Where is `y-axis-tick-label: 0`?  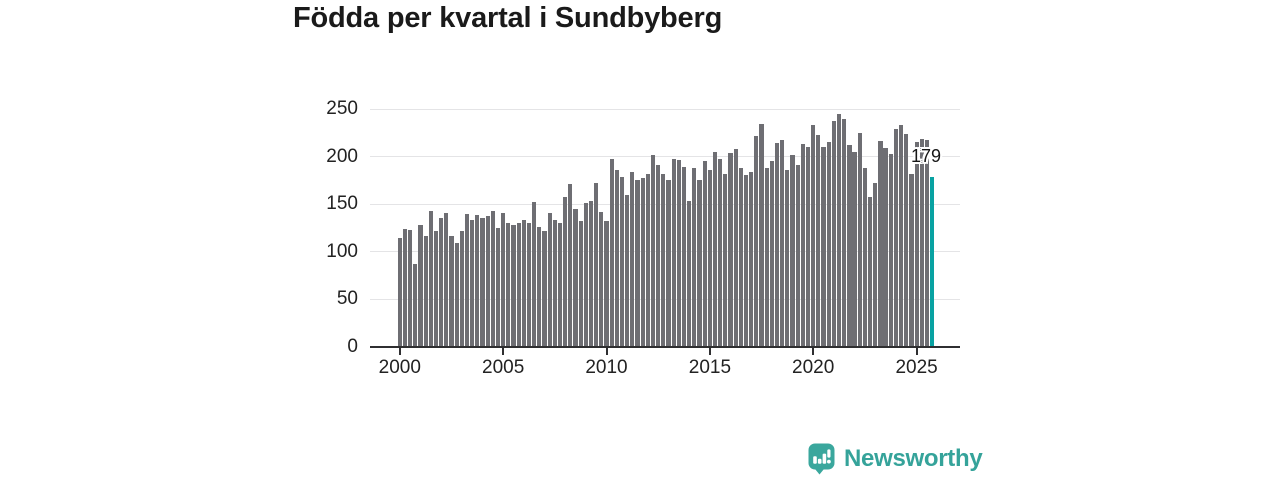
y-axis-tick-label: 0 is located at coordinates (352, 346).